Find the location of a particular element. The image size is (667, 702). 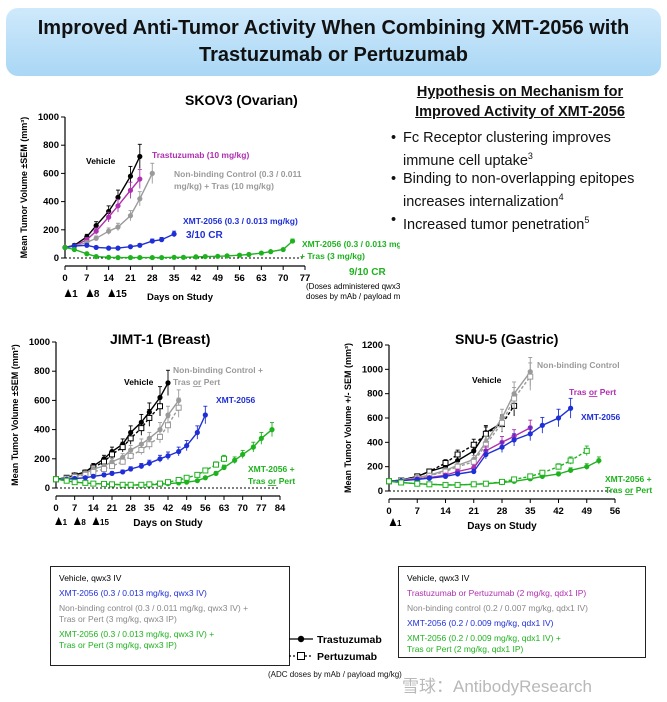

snu5-x-tick-label: 0 is located at coordinates (388, 511).